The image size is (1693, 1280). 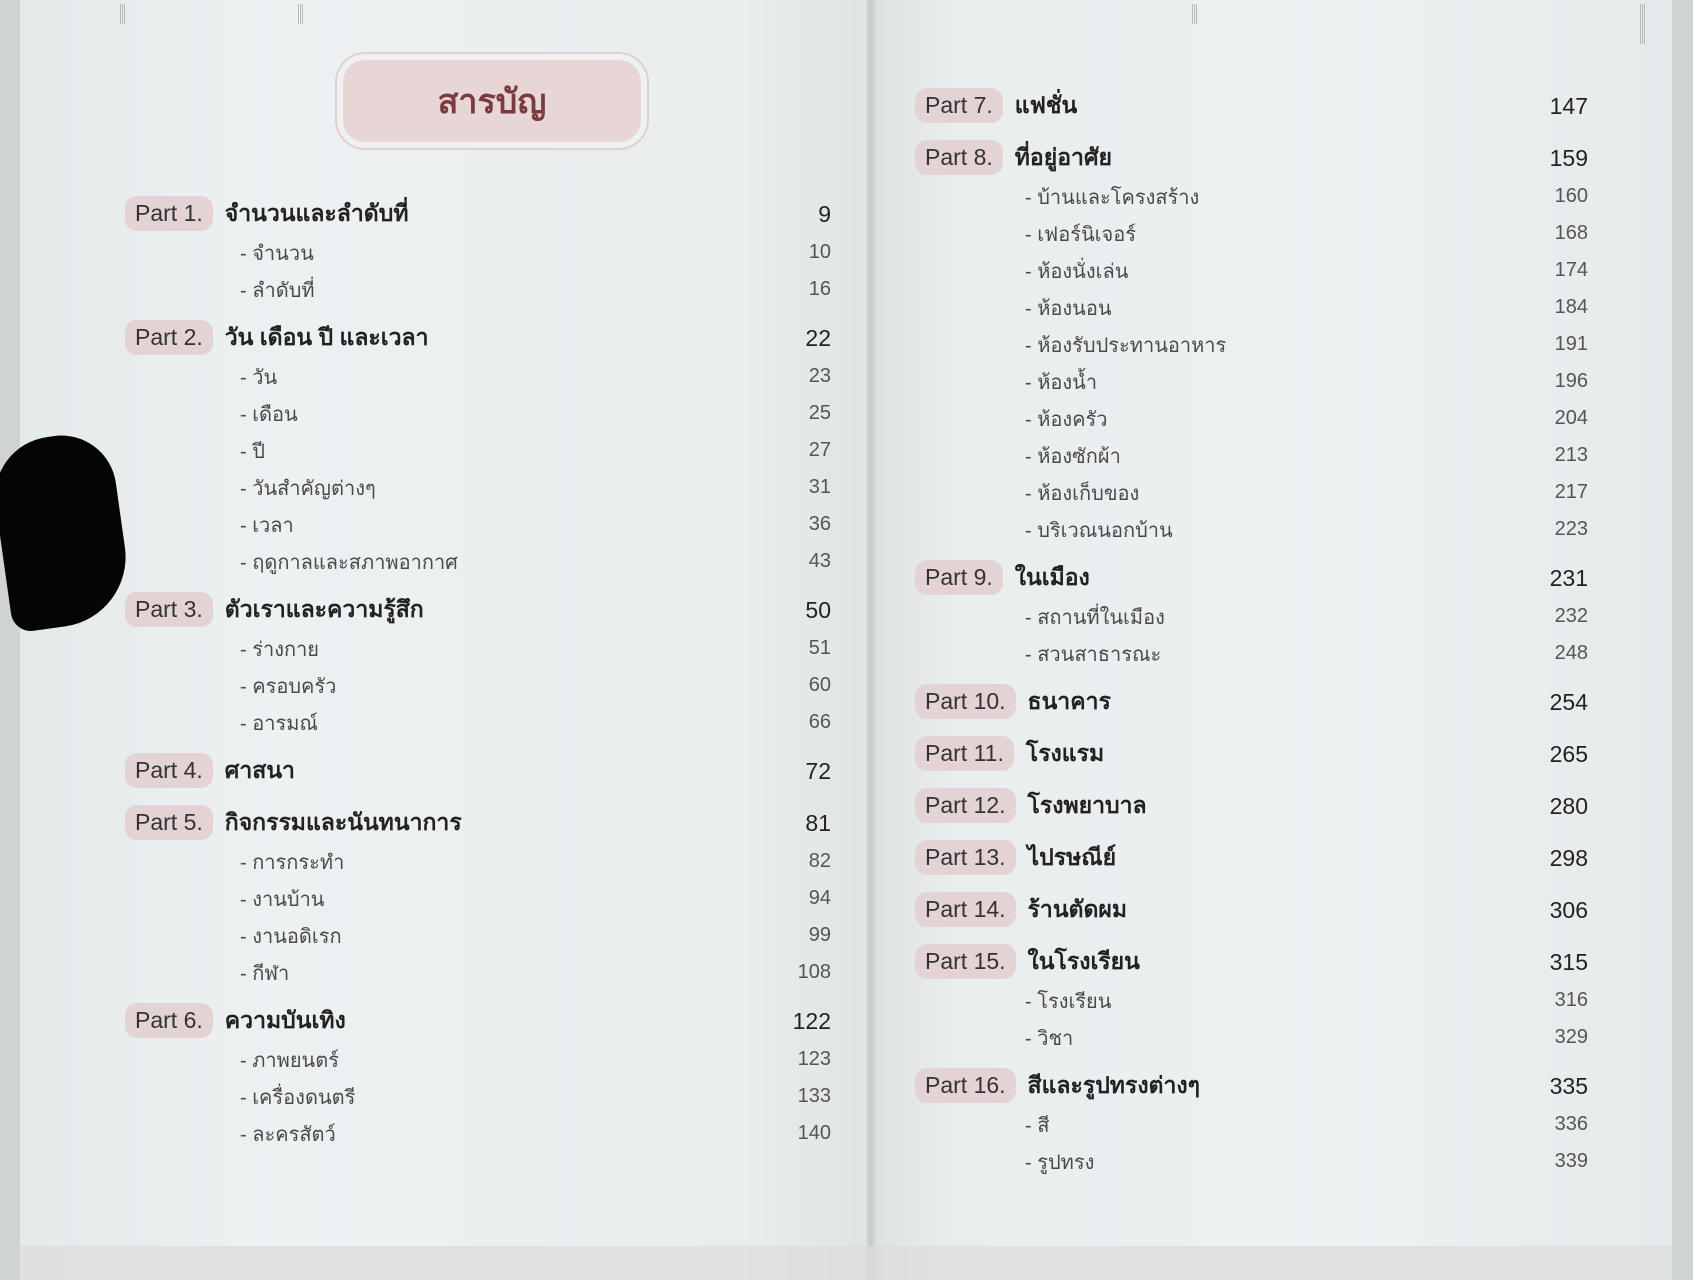 What do you see at coordinates (1251, 455) in the screenshot?
I see `toc-sub-entry: - ห้องซักผ้า 213` at bounding box center [1251, 455].